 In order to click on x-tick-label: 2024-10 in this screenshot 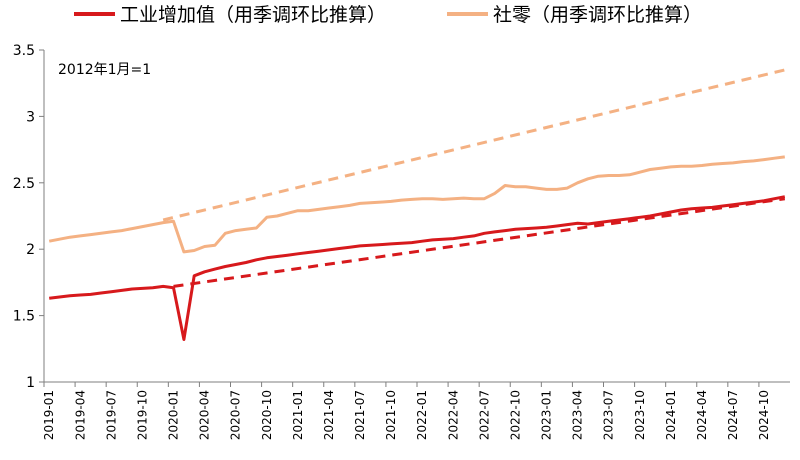, I will do `click(764, 415)`.